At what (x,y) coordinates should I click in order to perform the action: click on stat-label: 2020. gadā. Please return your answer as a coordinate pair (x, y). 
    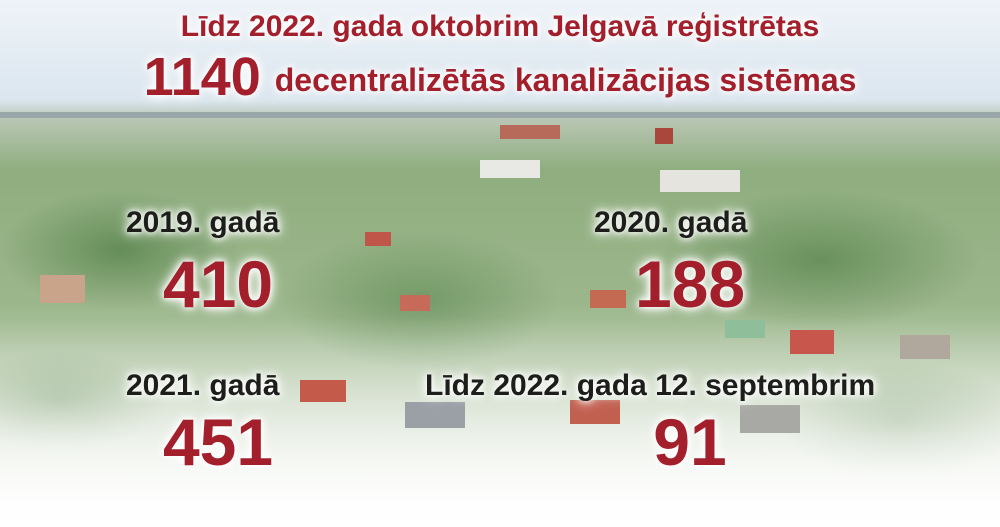
    Looking at the image, I should click on (671, 222).